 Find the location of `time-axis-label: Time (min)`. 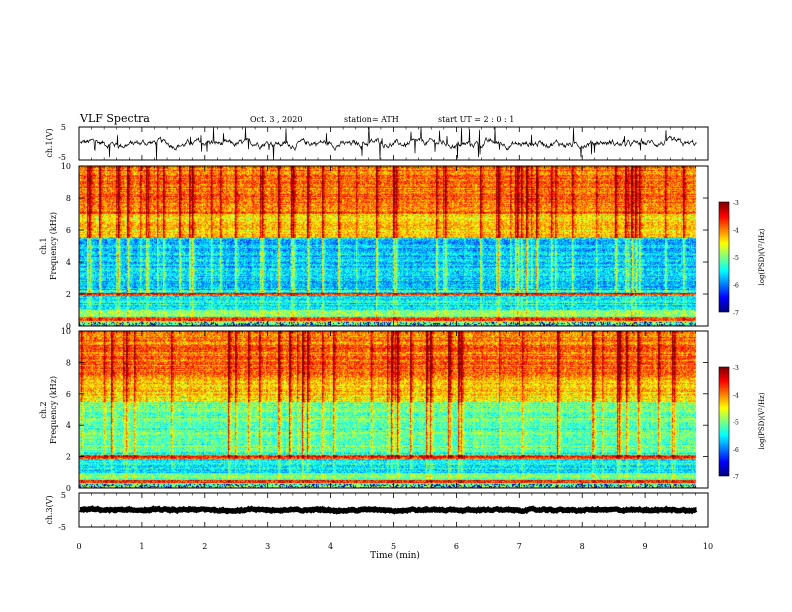

time-axis-label: Time (min) is located at coordinates (395, 555).